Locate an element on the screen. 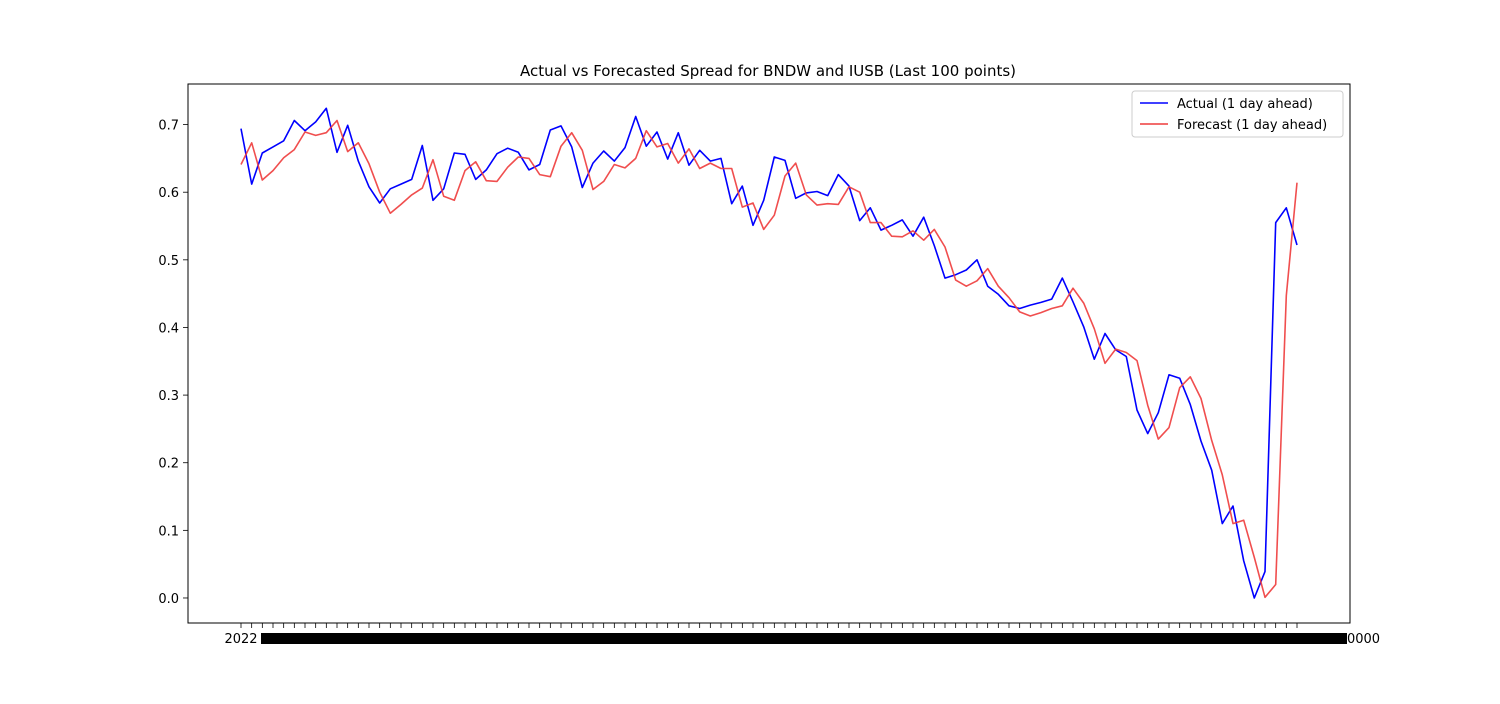  legend-label: Actual (1 day ahead) is located at coordinates (1245, 104).